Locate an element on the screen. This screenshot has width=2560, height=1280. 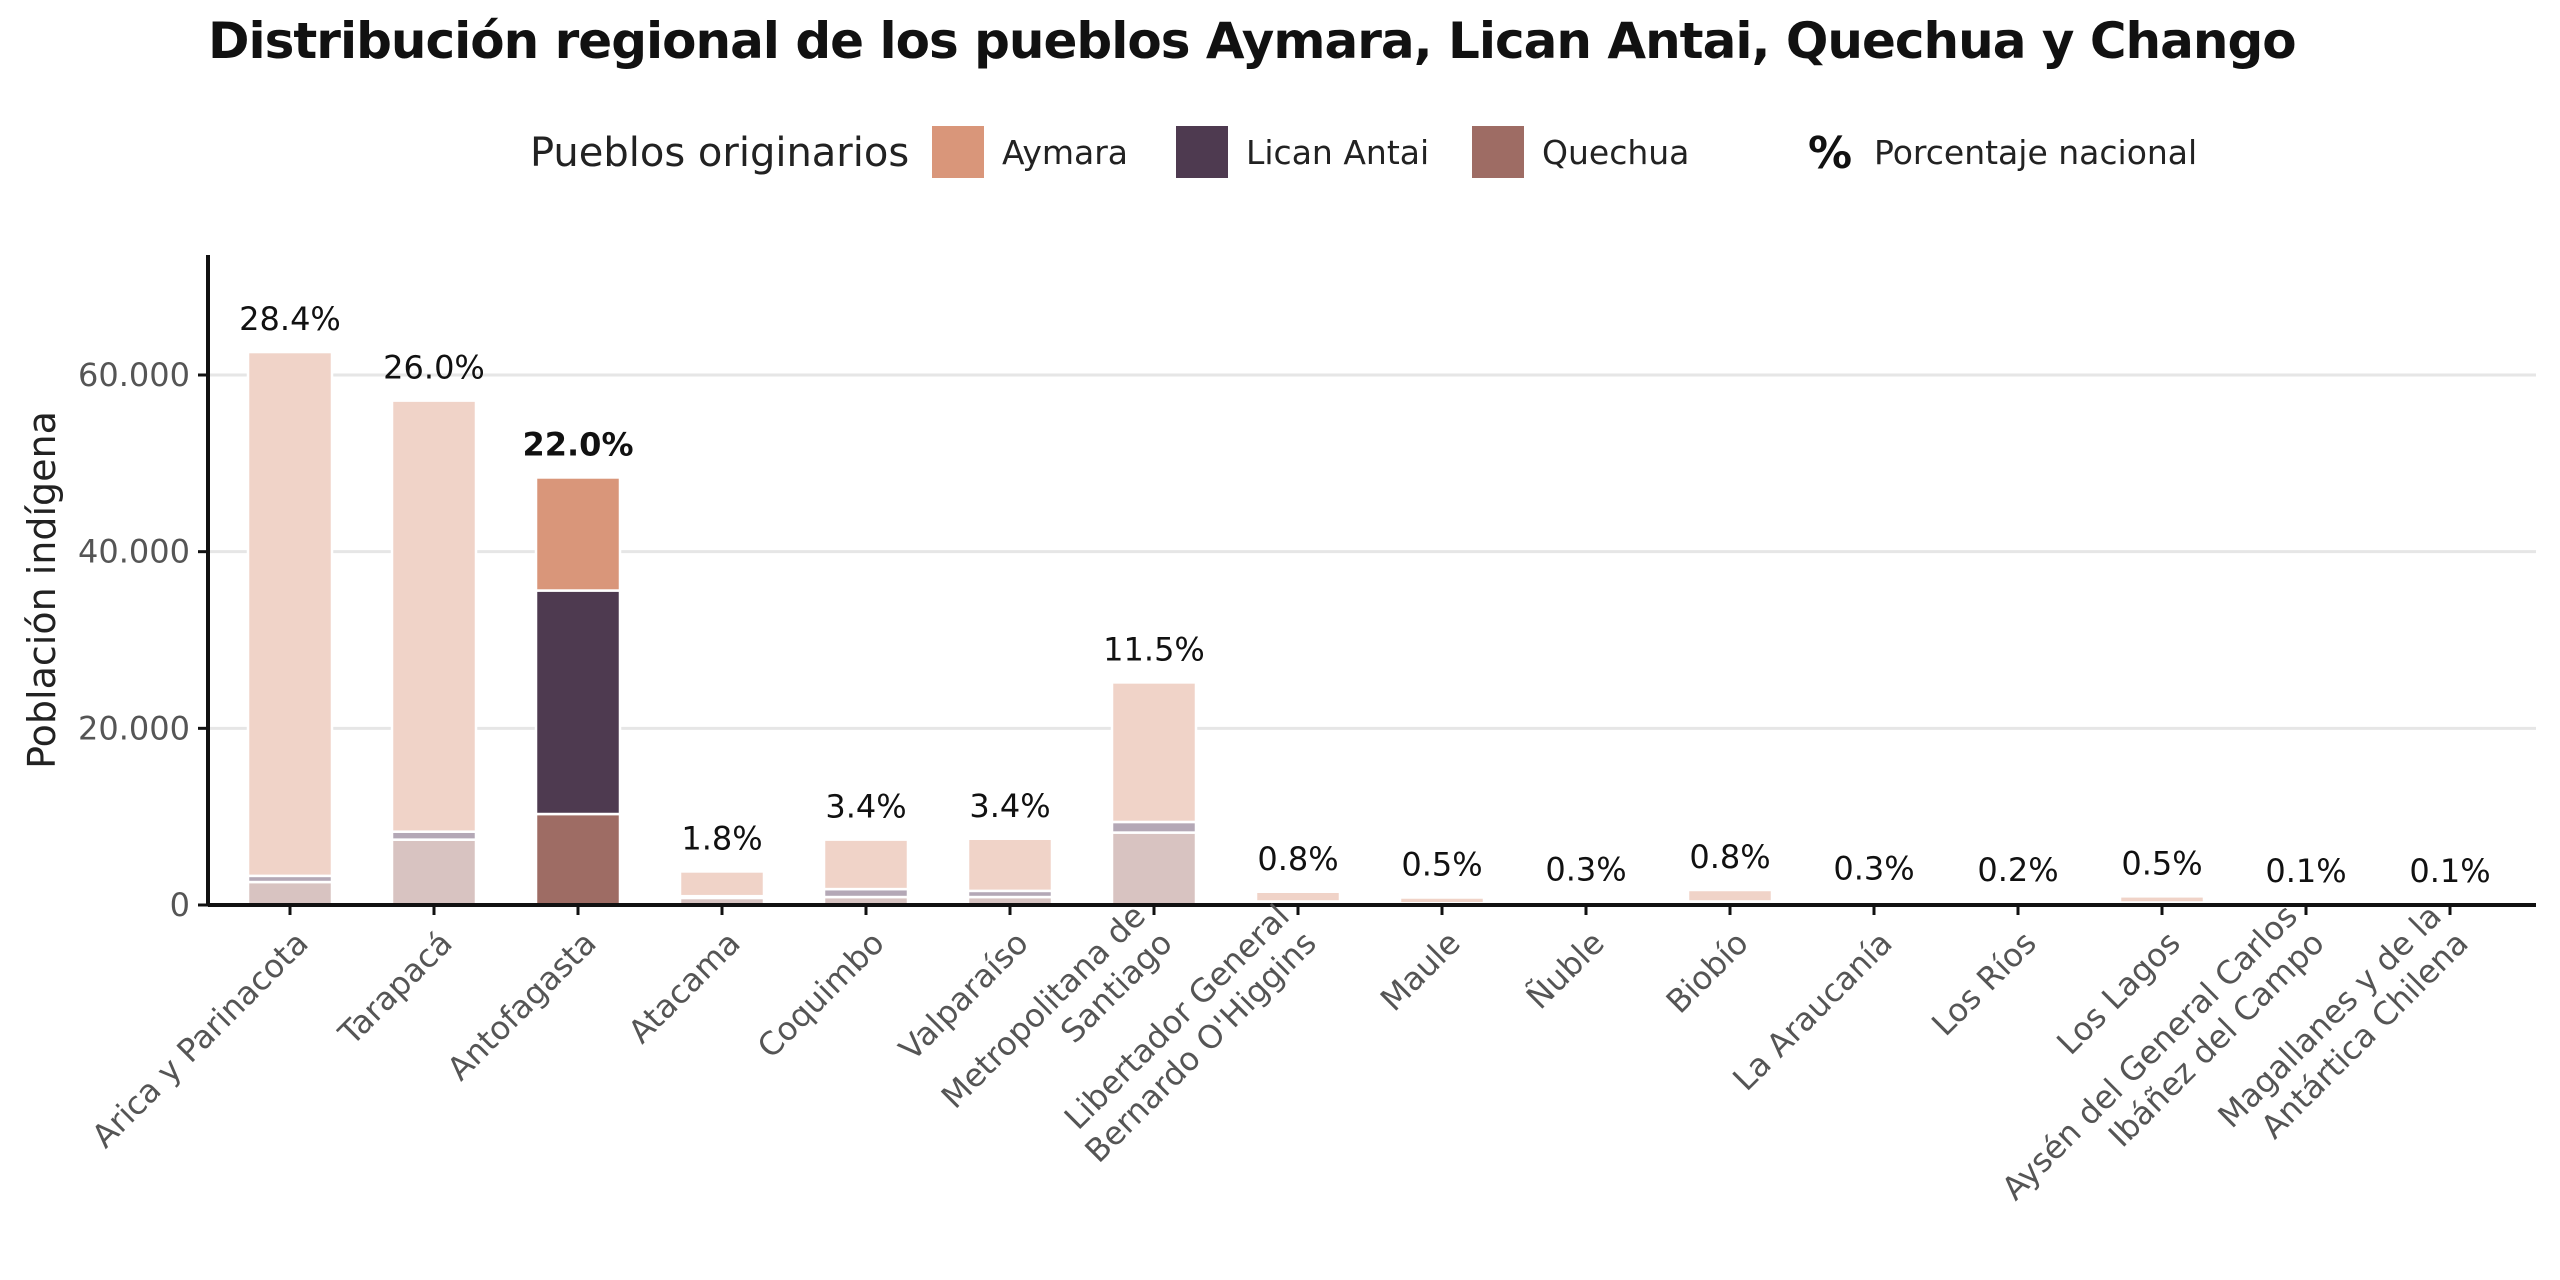
x-tick-label: Tarapacá is located at coordinates (394, 988).